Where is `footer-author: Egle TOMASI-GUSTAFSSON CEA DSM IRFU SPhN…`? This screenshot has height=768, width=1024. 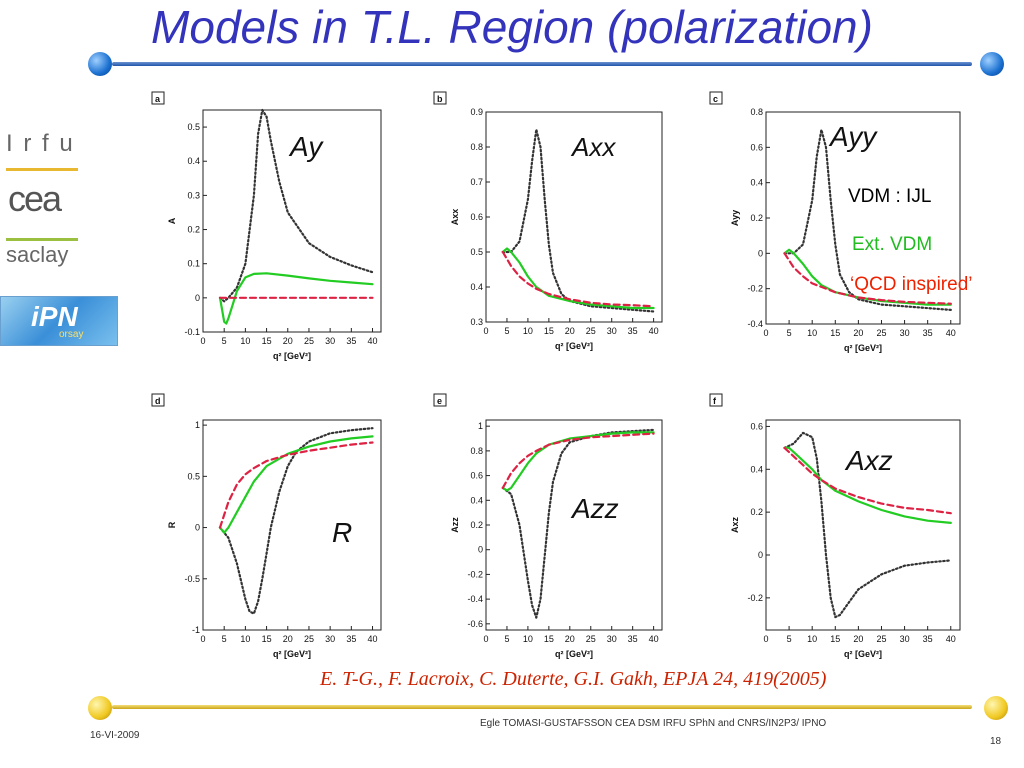
footer-author: Egle TOMASI-GUSTAFSSON CEA DSM IRFU SPhN… is located at coordinates (653, 723).